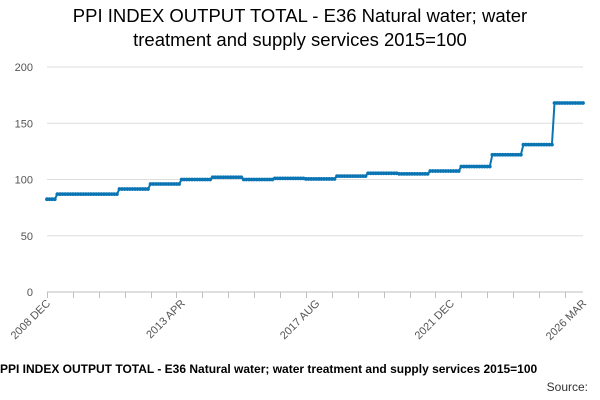 This screenshot has width=600, height=400. What do you see at coordinates (567, 387) in the screenshot?
I see `source-label: Source:` at bounding box center [567, 387].